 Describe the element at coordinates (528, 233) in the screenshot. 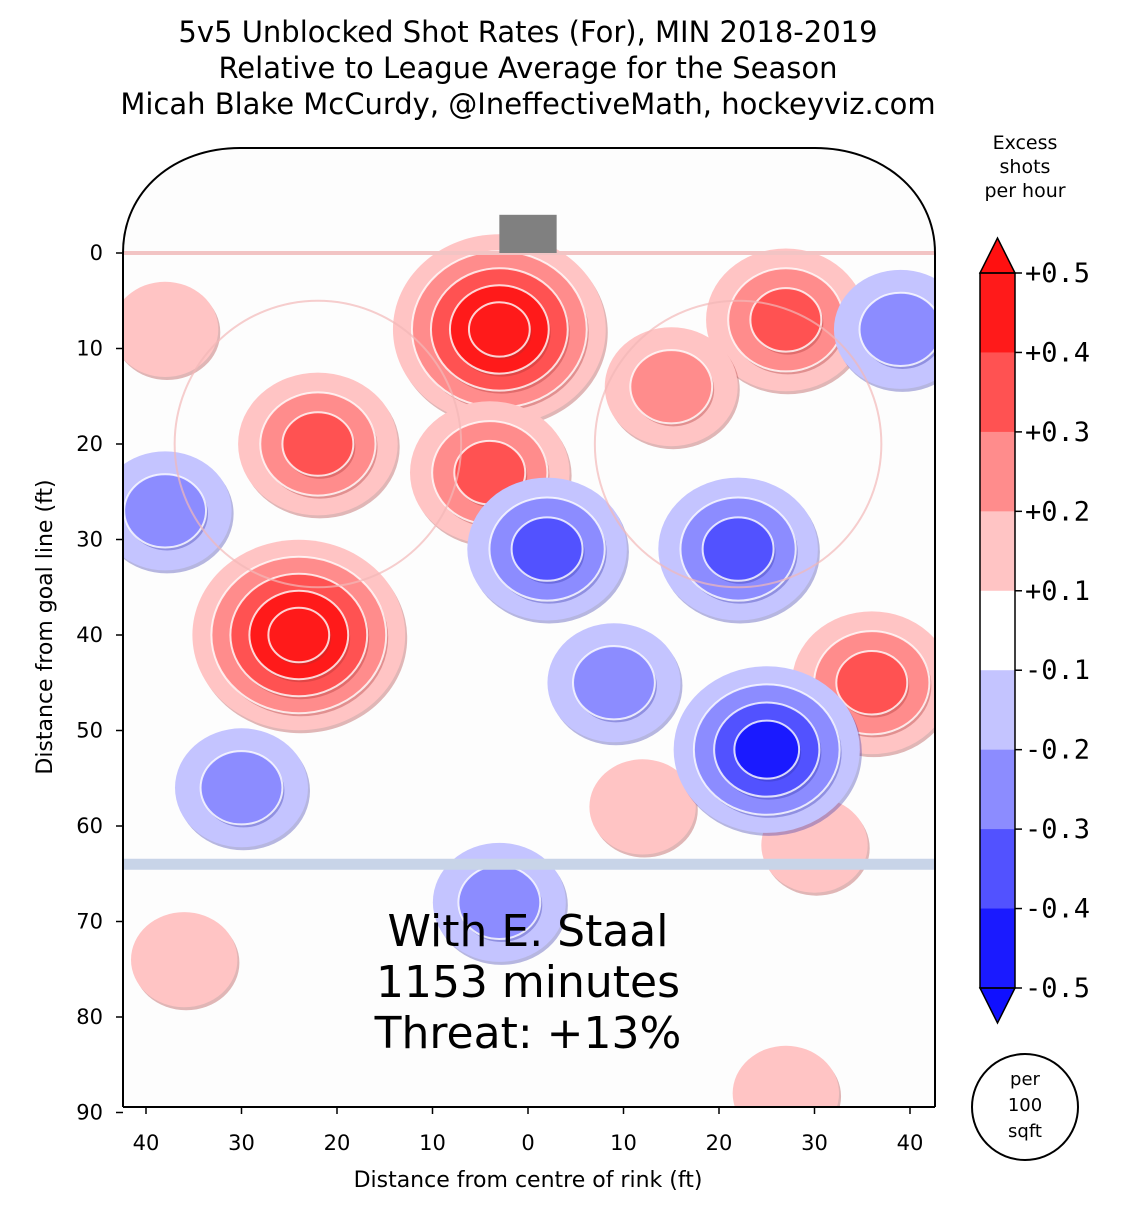

I see `goal-net` at that location.